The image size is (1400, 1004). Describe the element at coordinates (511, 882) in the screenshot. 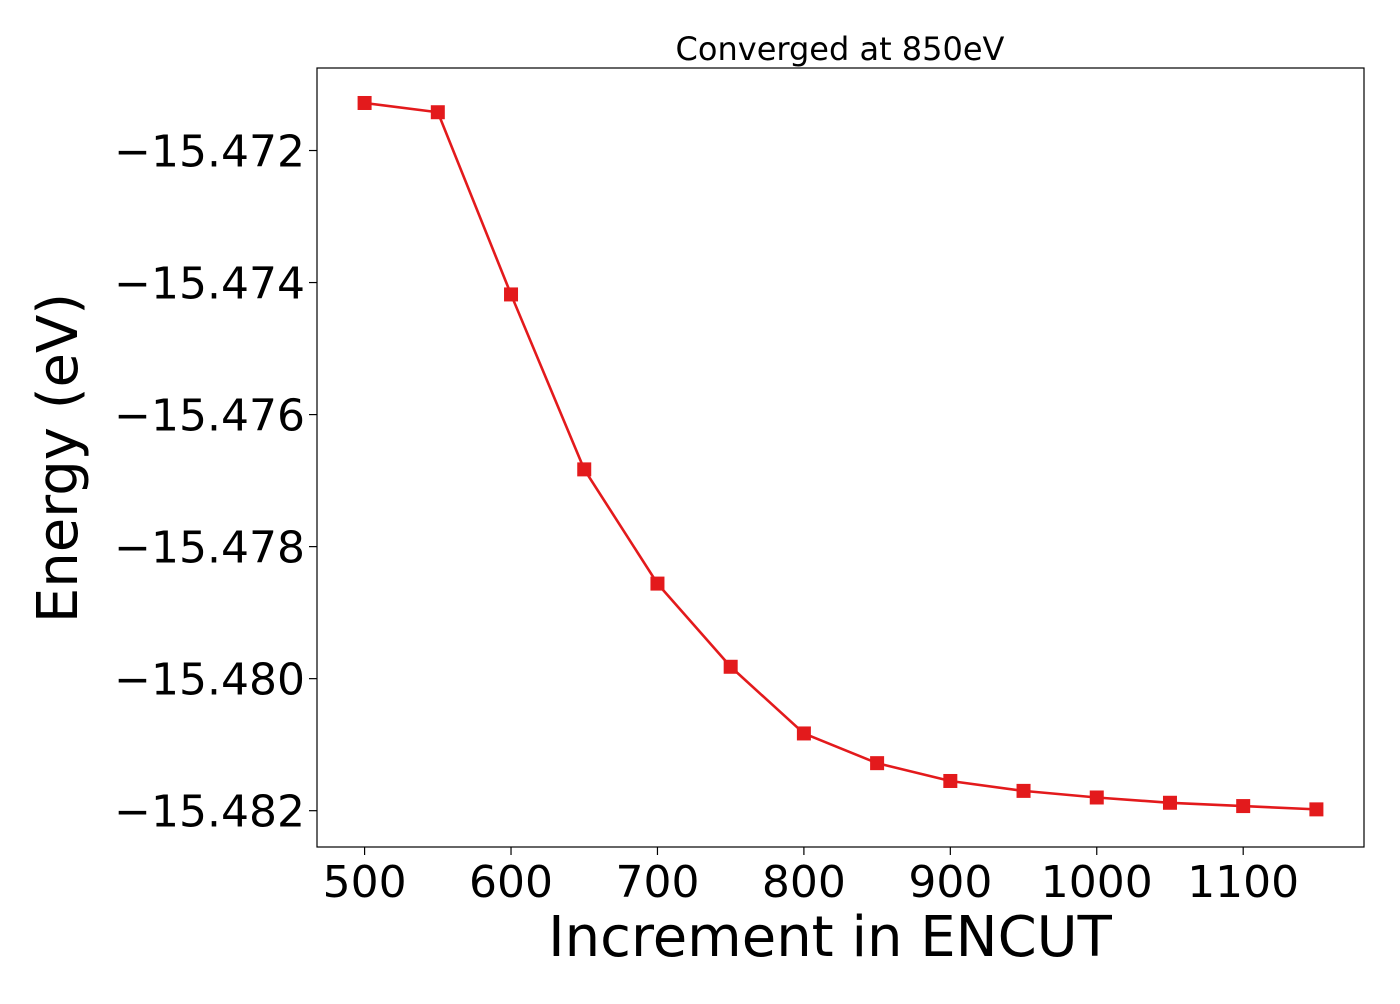

I see `x-tick-label: 600` at that location.